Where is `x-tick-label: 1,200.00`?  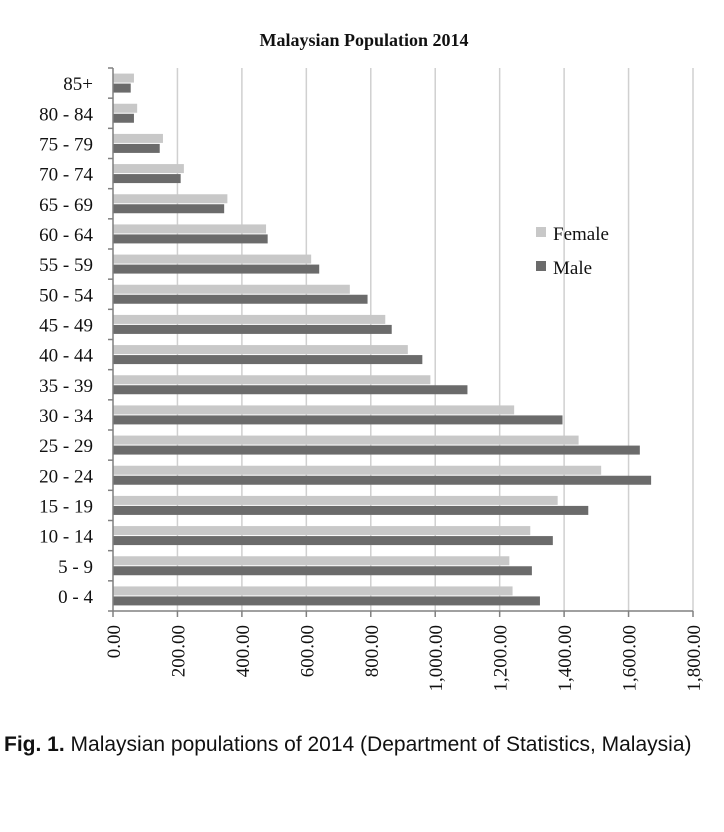
x-tick-label: 1,200.00 is located at coordinates (501, 658).